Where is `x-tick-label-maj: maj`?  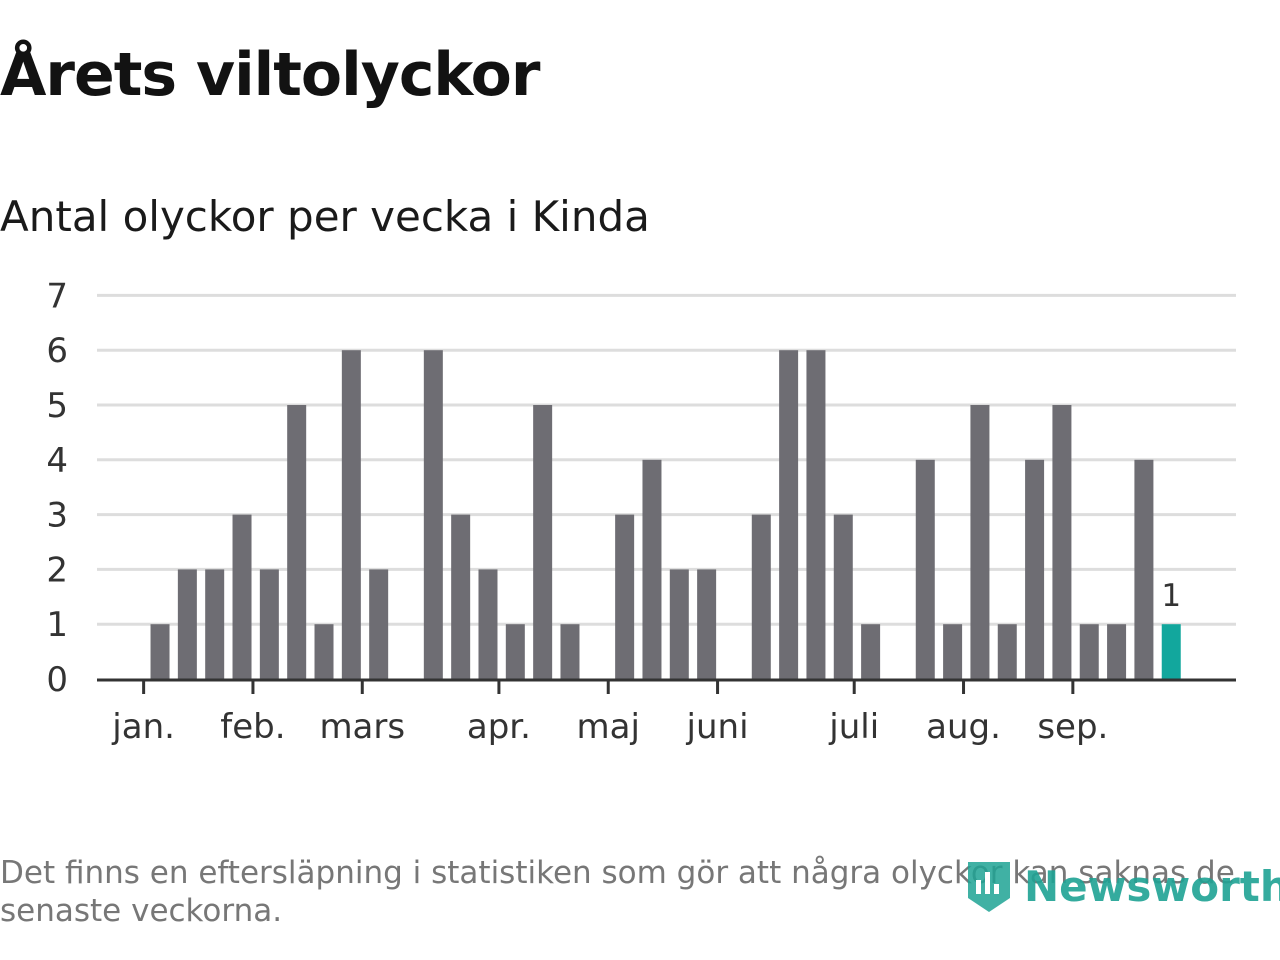
x-tick-label-maj: maj is located at coordinates (608, 727).